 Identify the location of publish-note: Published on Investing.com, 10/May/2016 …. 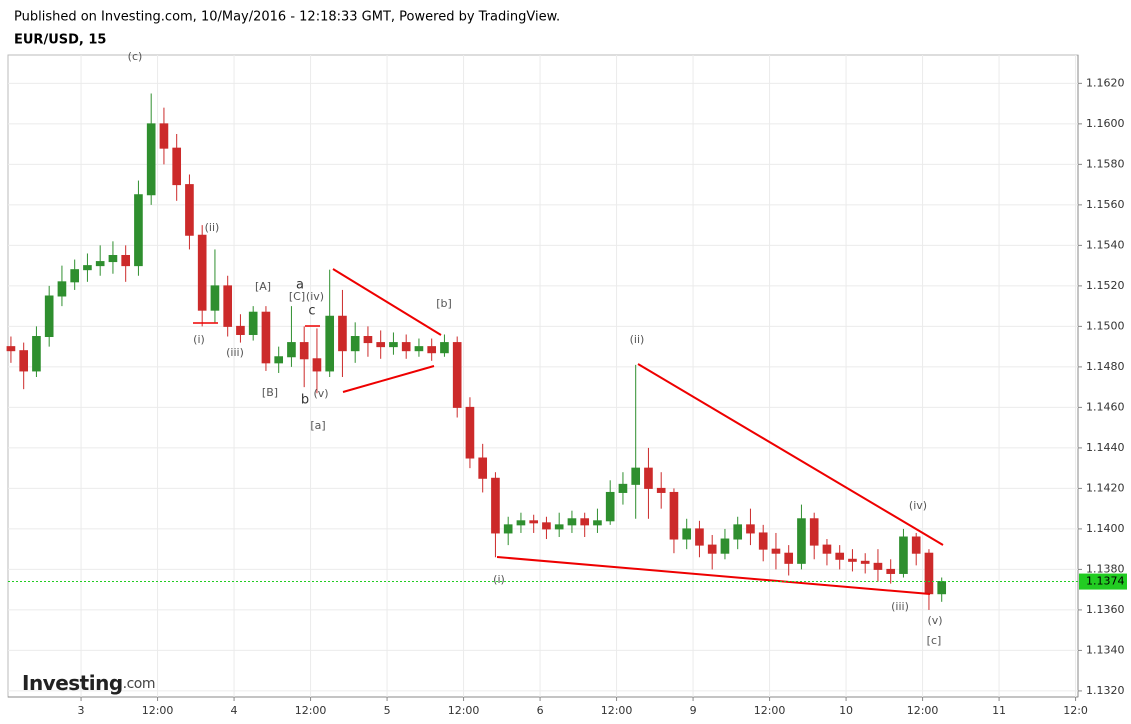
(287, 17).